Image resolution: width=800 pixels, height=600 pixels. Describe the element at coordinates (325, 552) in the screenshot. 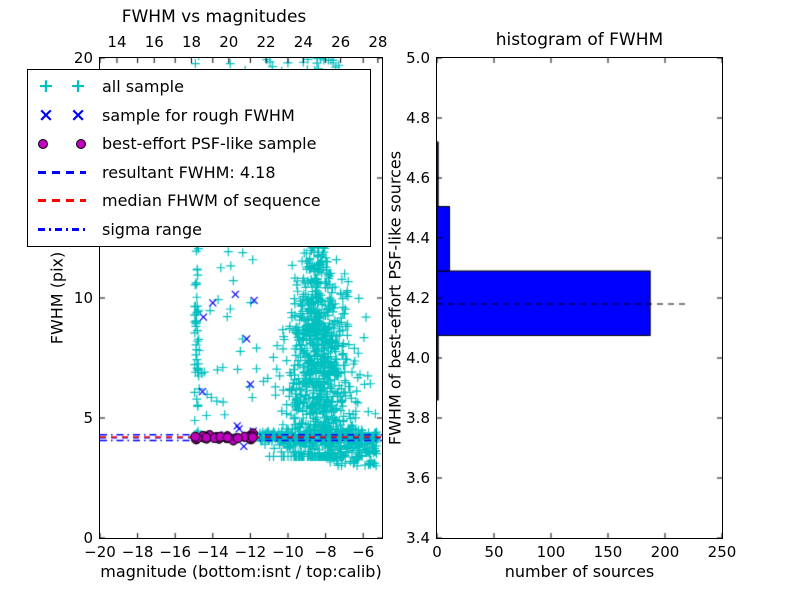

I see `tick-label: −8` at that location.